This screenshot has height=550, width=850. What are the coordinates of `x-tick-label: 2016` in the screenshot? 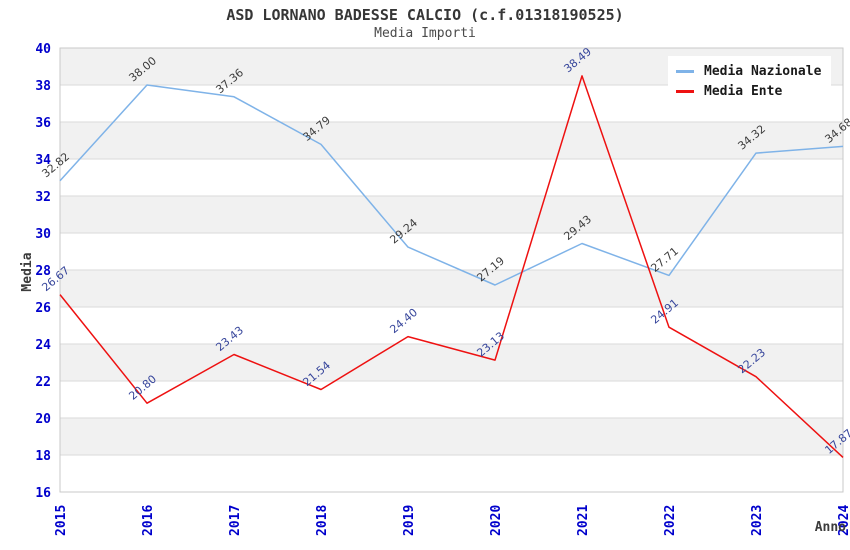 It's located at (148, 520).